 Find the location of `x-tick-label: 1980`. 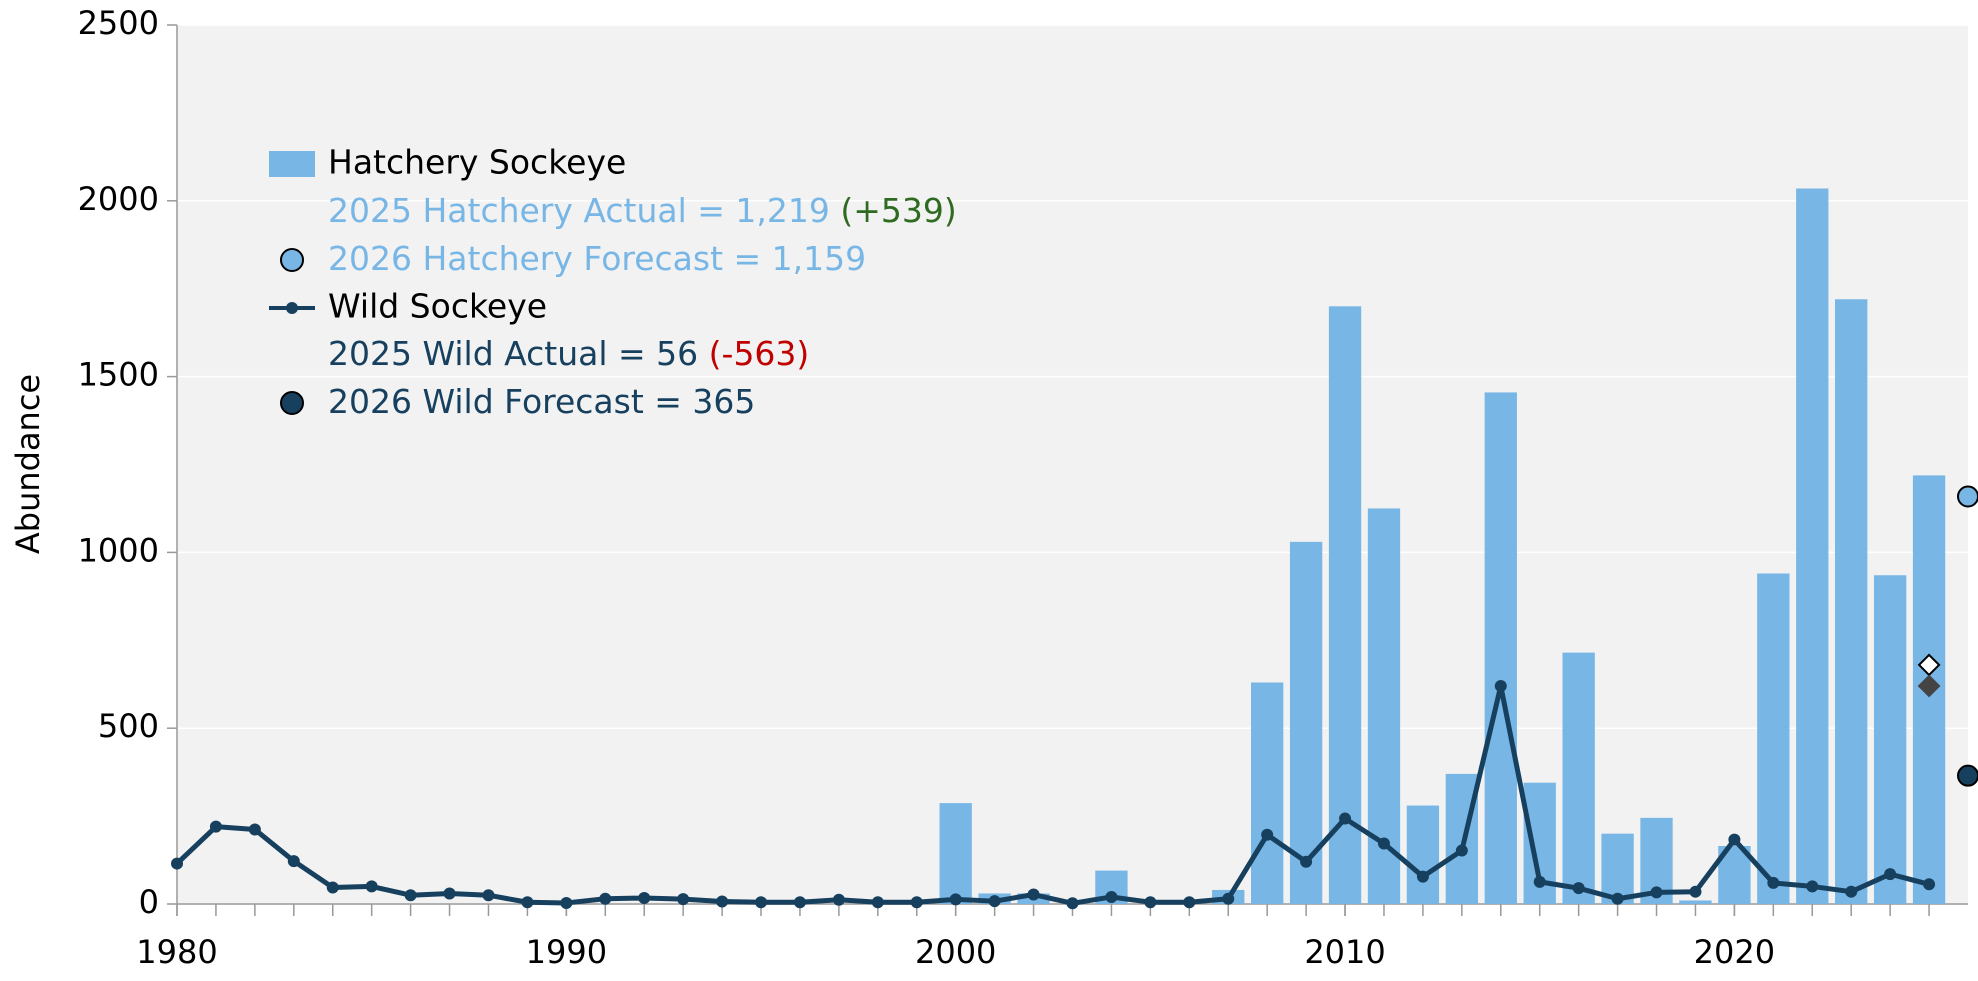

x-tick-label: 1980 is located at coordinates (176, 952).